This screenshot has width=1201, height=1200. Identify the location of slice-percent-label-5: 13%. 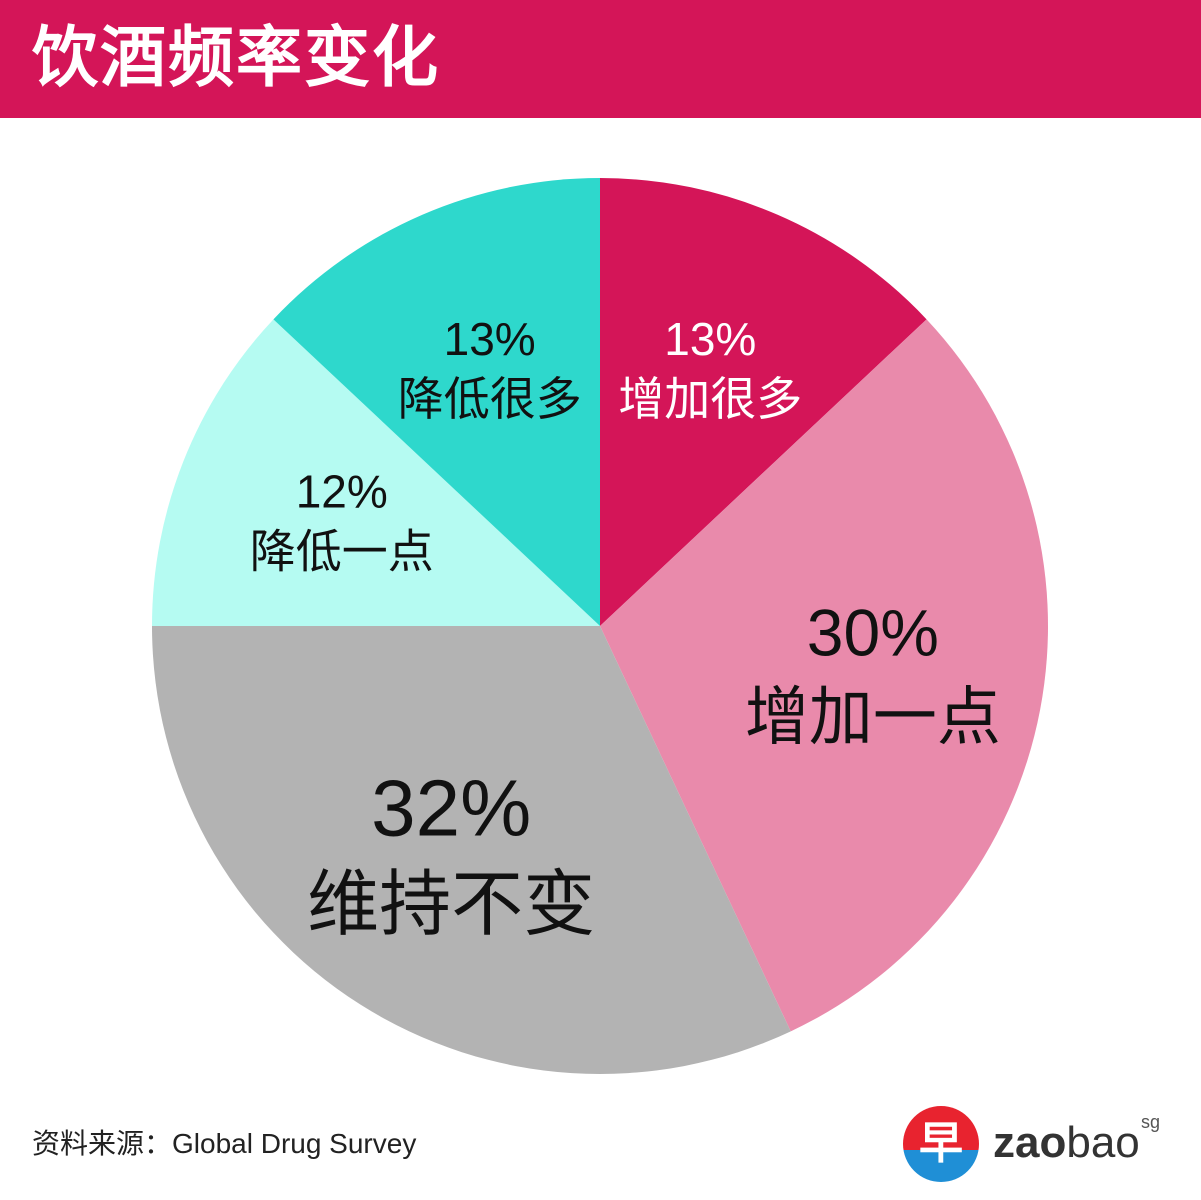
(490, 339).